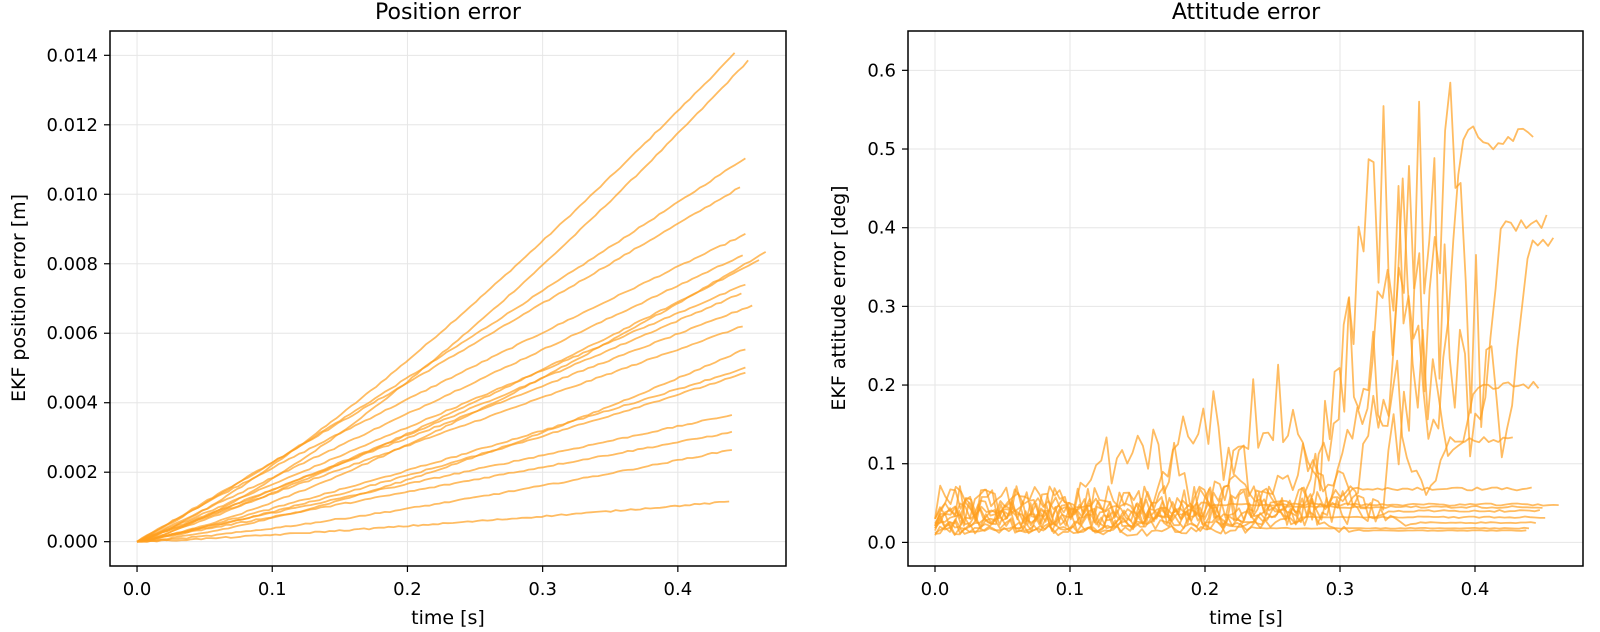 This screenshot has width=1600, height=632. Describe the element at coordinates (1246, 12) in the screenshot. I see `chart-title: Attitude error` at that location.